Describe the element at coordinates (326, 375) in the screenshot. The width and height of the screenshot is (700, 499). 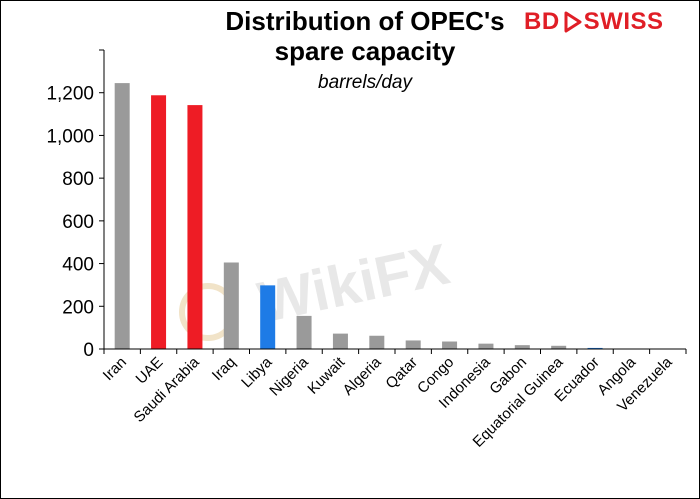
I see `x-tick-label: Kuwait` at that location.